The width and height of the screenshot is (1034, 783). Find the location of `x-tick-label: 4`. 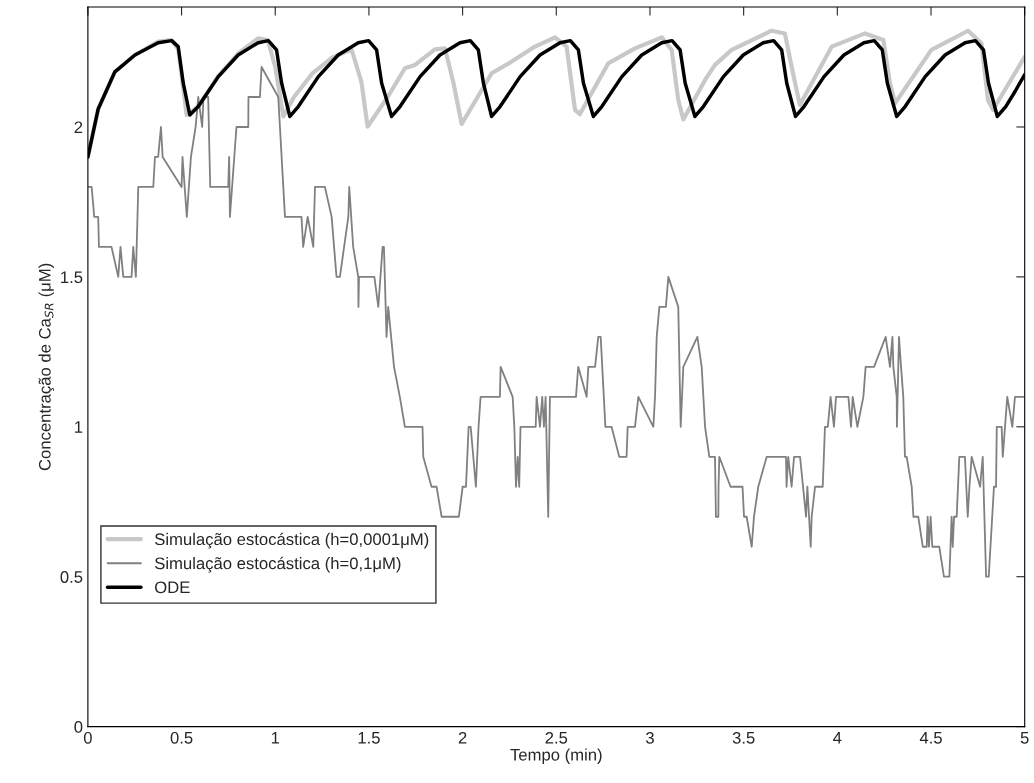

x-tick-label: 4 is located at coordinates (837, 738).